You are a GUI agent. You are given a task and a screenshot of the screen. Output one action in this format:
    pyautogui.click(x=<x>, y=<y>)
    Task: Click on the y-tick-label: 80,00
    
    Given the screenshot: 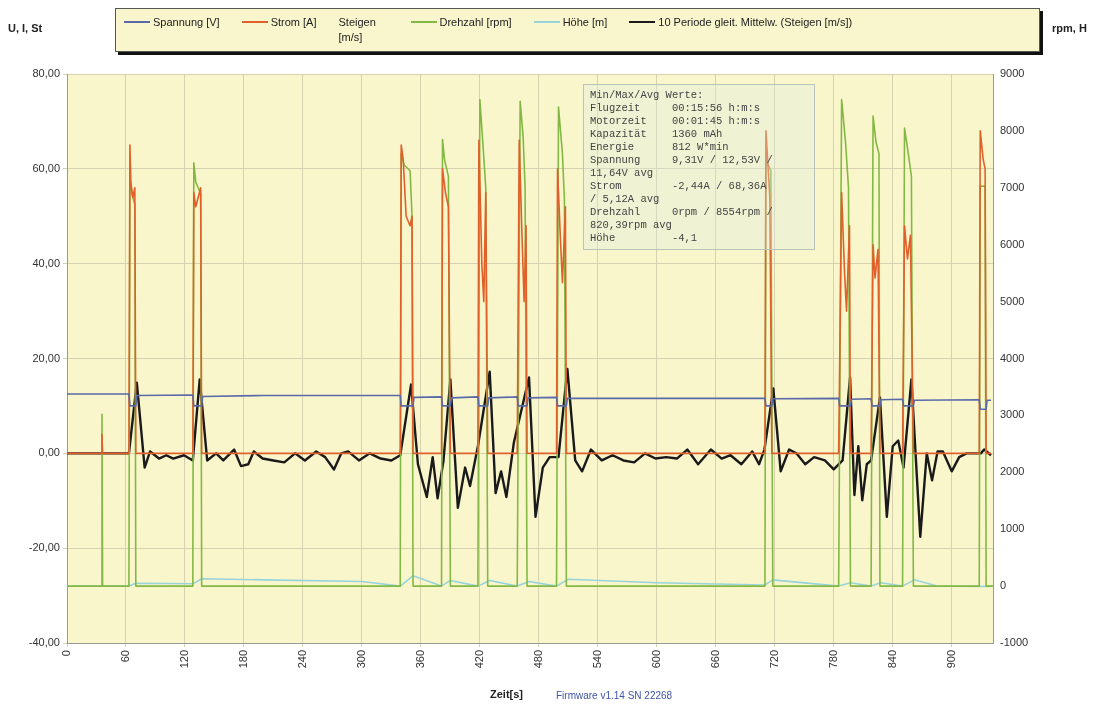 What is the action you would take?
    pyautogui.click(x=46, y=73)
    